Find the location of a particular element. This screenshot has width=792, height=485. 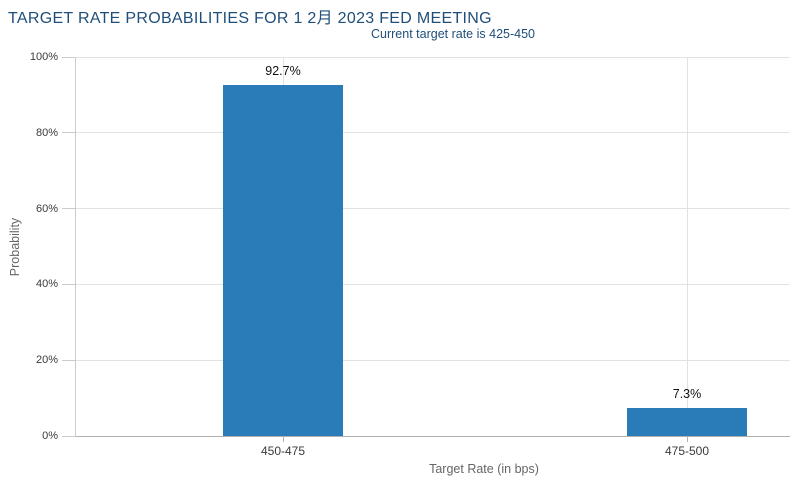

x-tick-label: 450-475 is located at coordinates (283, 451).